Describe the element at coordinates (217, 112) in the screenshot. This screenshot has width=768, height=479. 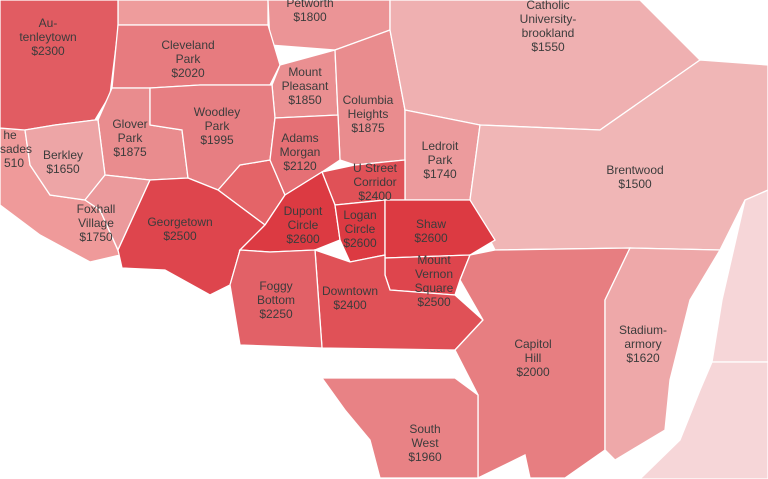
I see `region-name: Woodley` at that location.